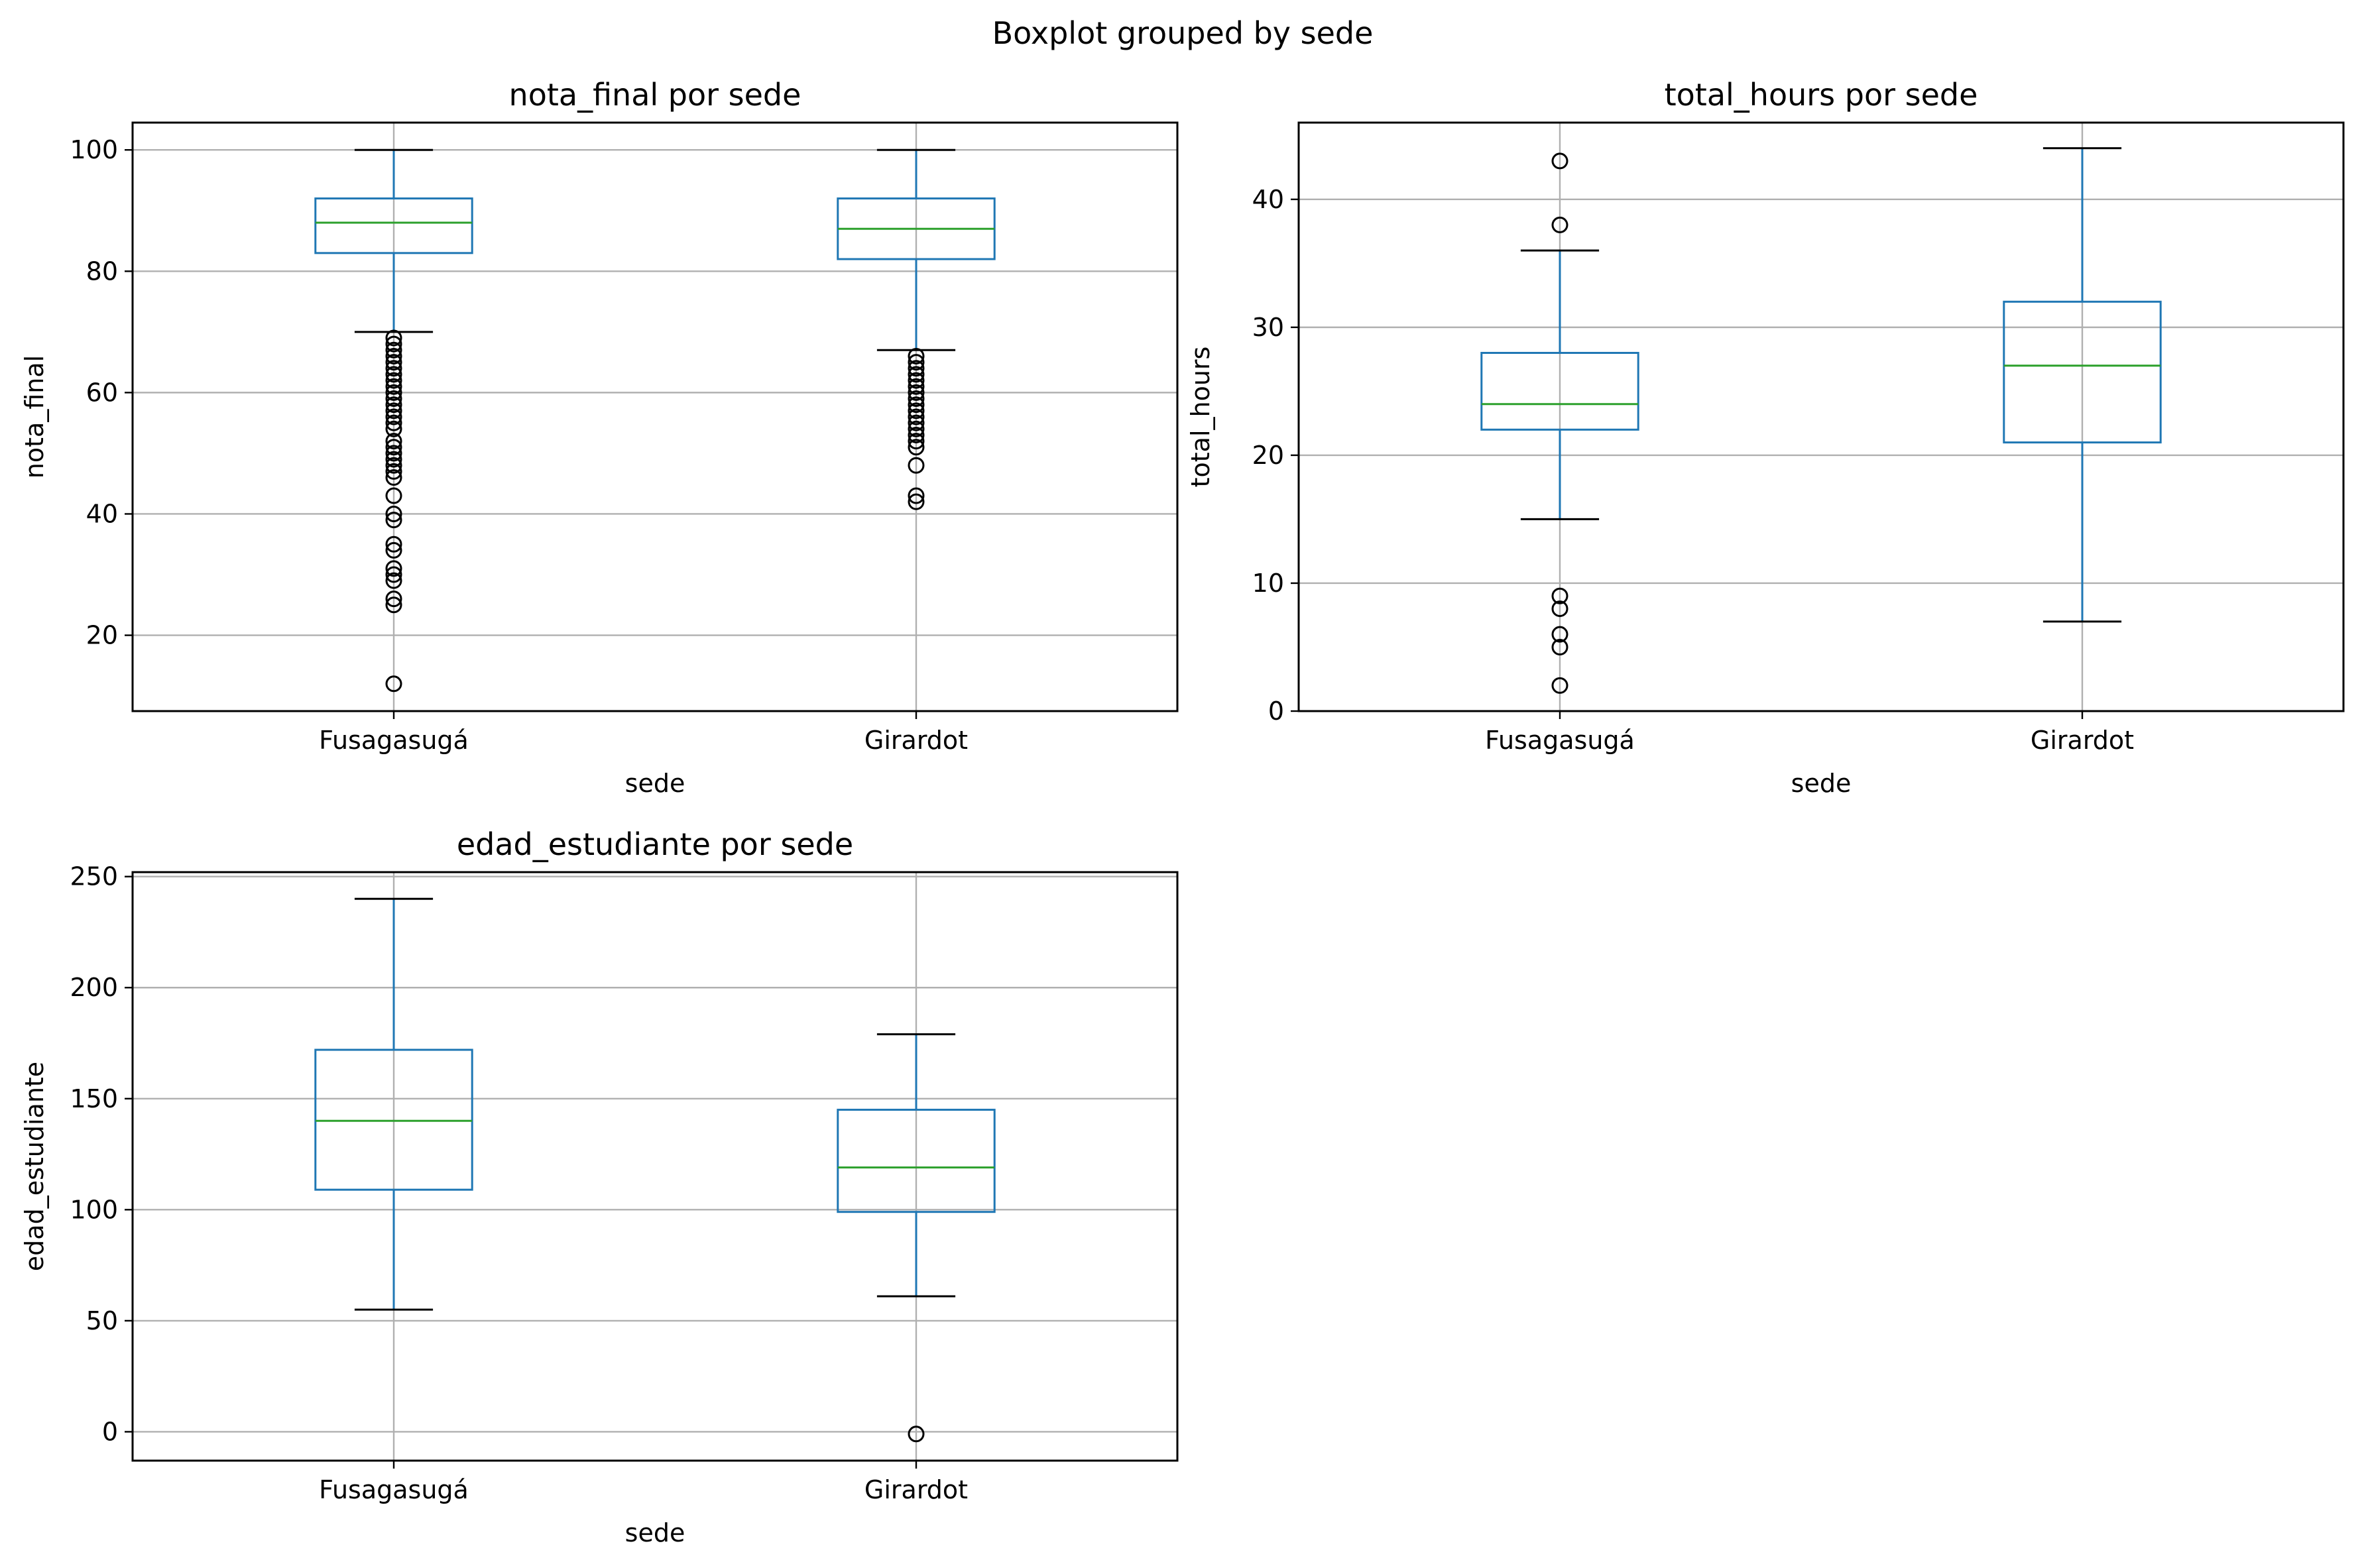  I want to click on y-axis-label: edad_estudiante, so click(35, 1166).